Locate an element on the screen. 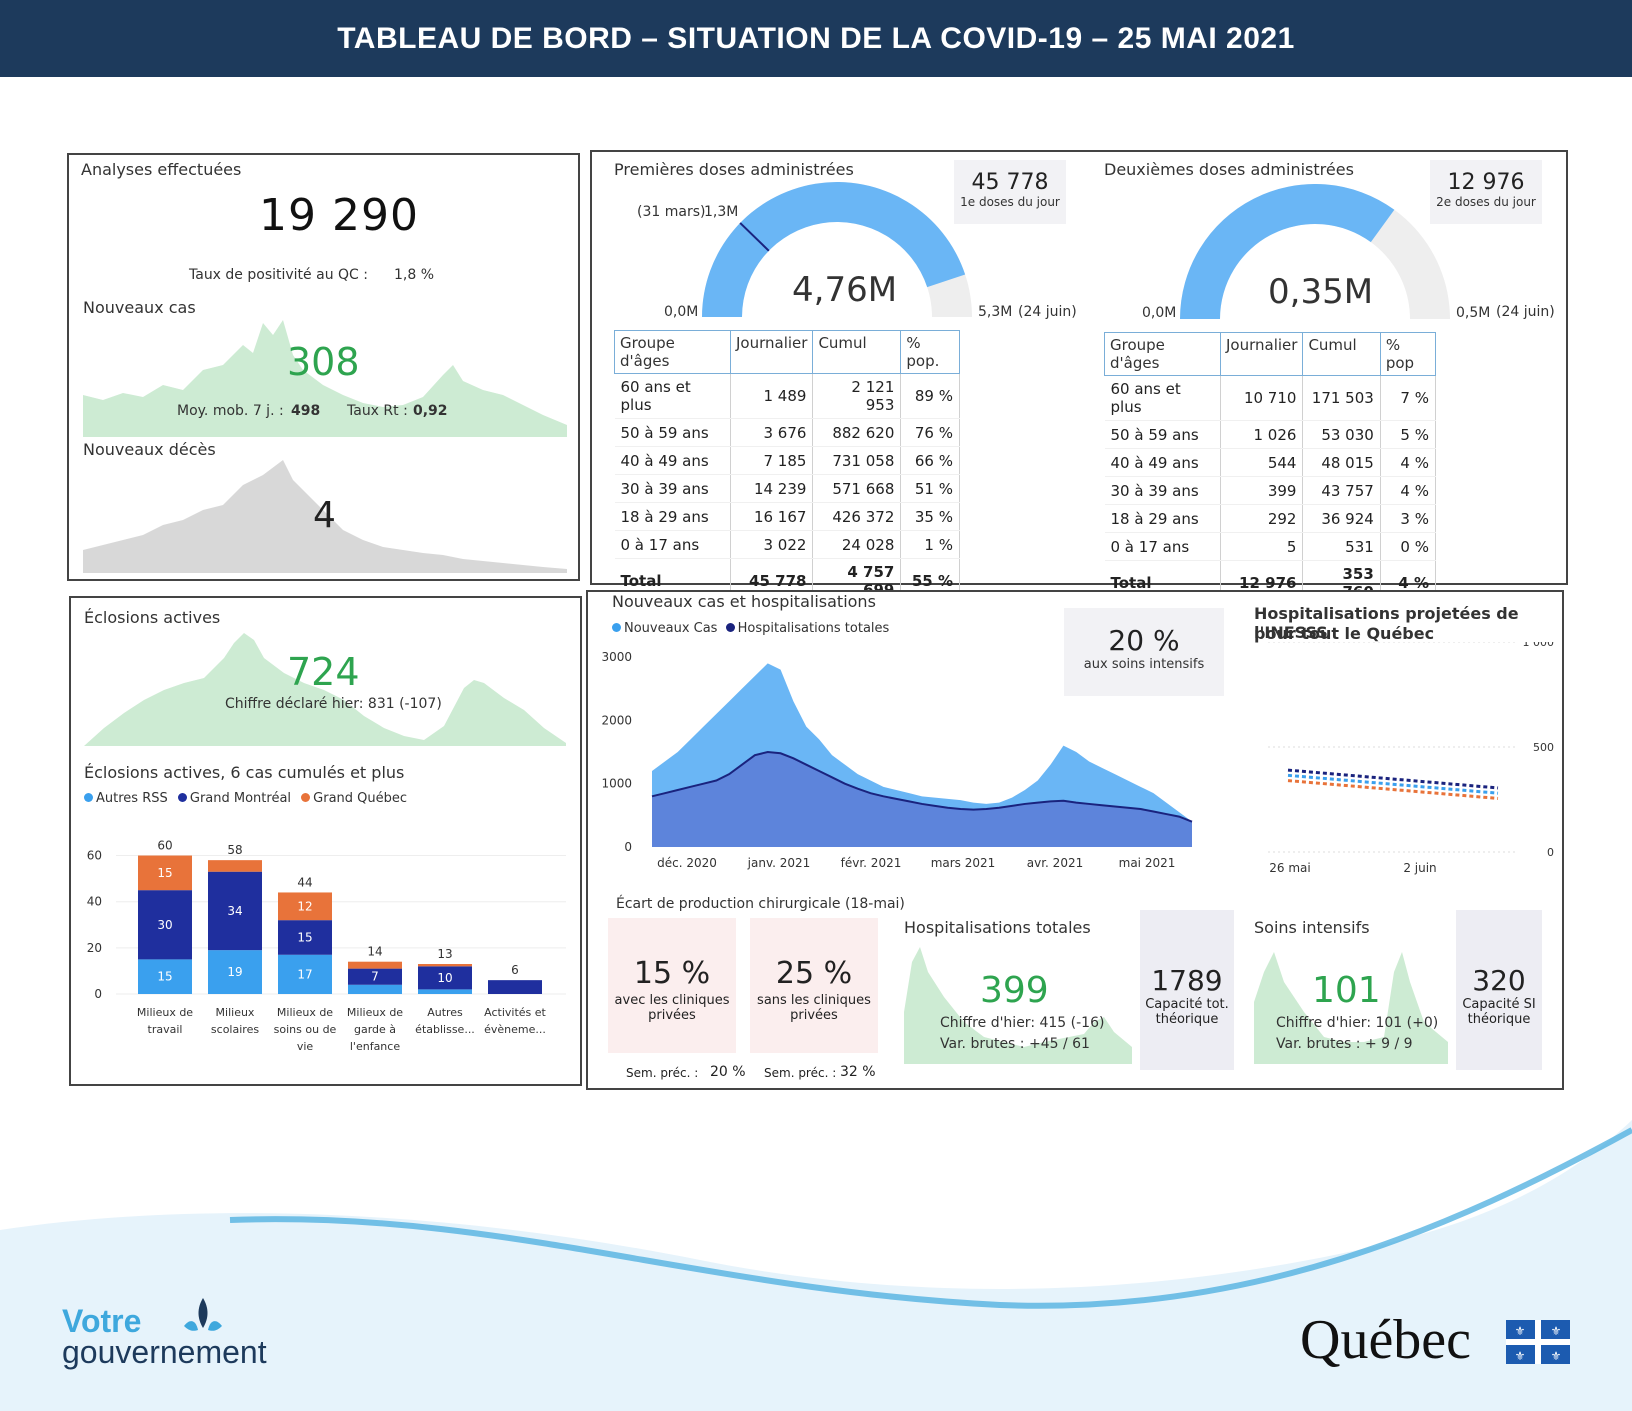  icu-kpi: 20 % aux soins intensifs is located at coordinates (1144, 652).